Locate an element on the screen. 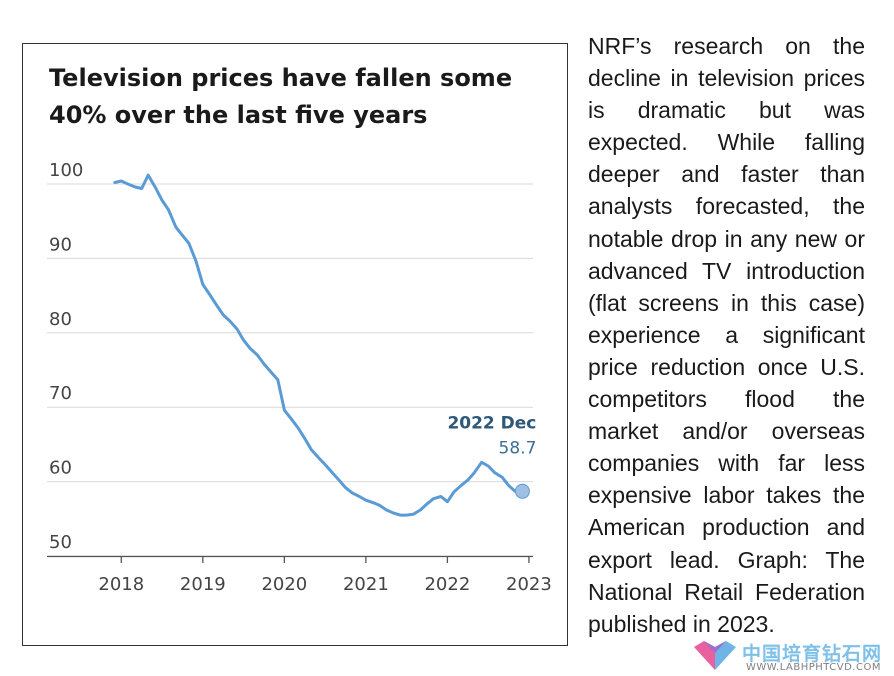 This screenshot has height=676, width=894. diamond-logo-icon is located at coordinates (715, 655).